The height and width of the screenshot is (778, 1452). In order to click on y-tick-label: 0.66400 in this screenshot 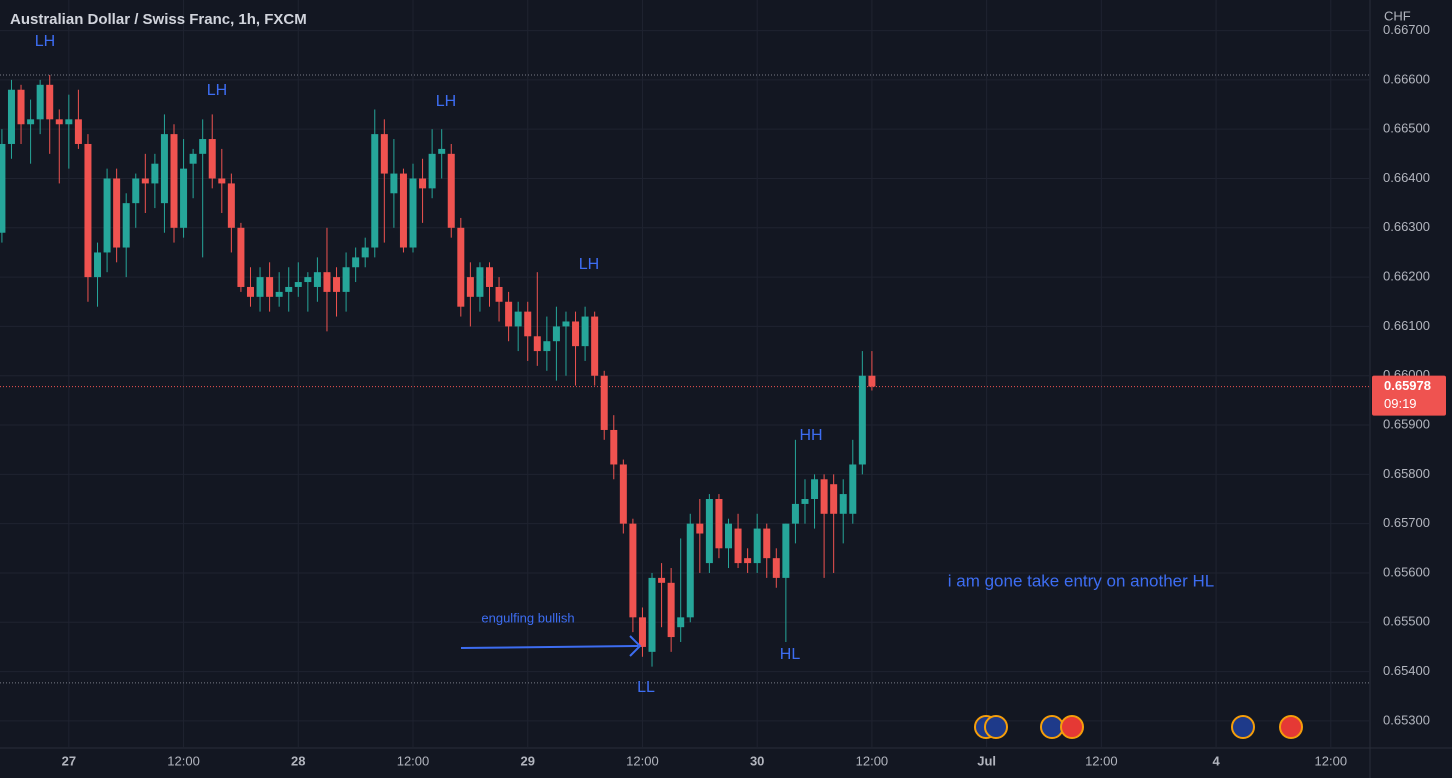, I will do `click(1406, 177)`.